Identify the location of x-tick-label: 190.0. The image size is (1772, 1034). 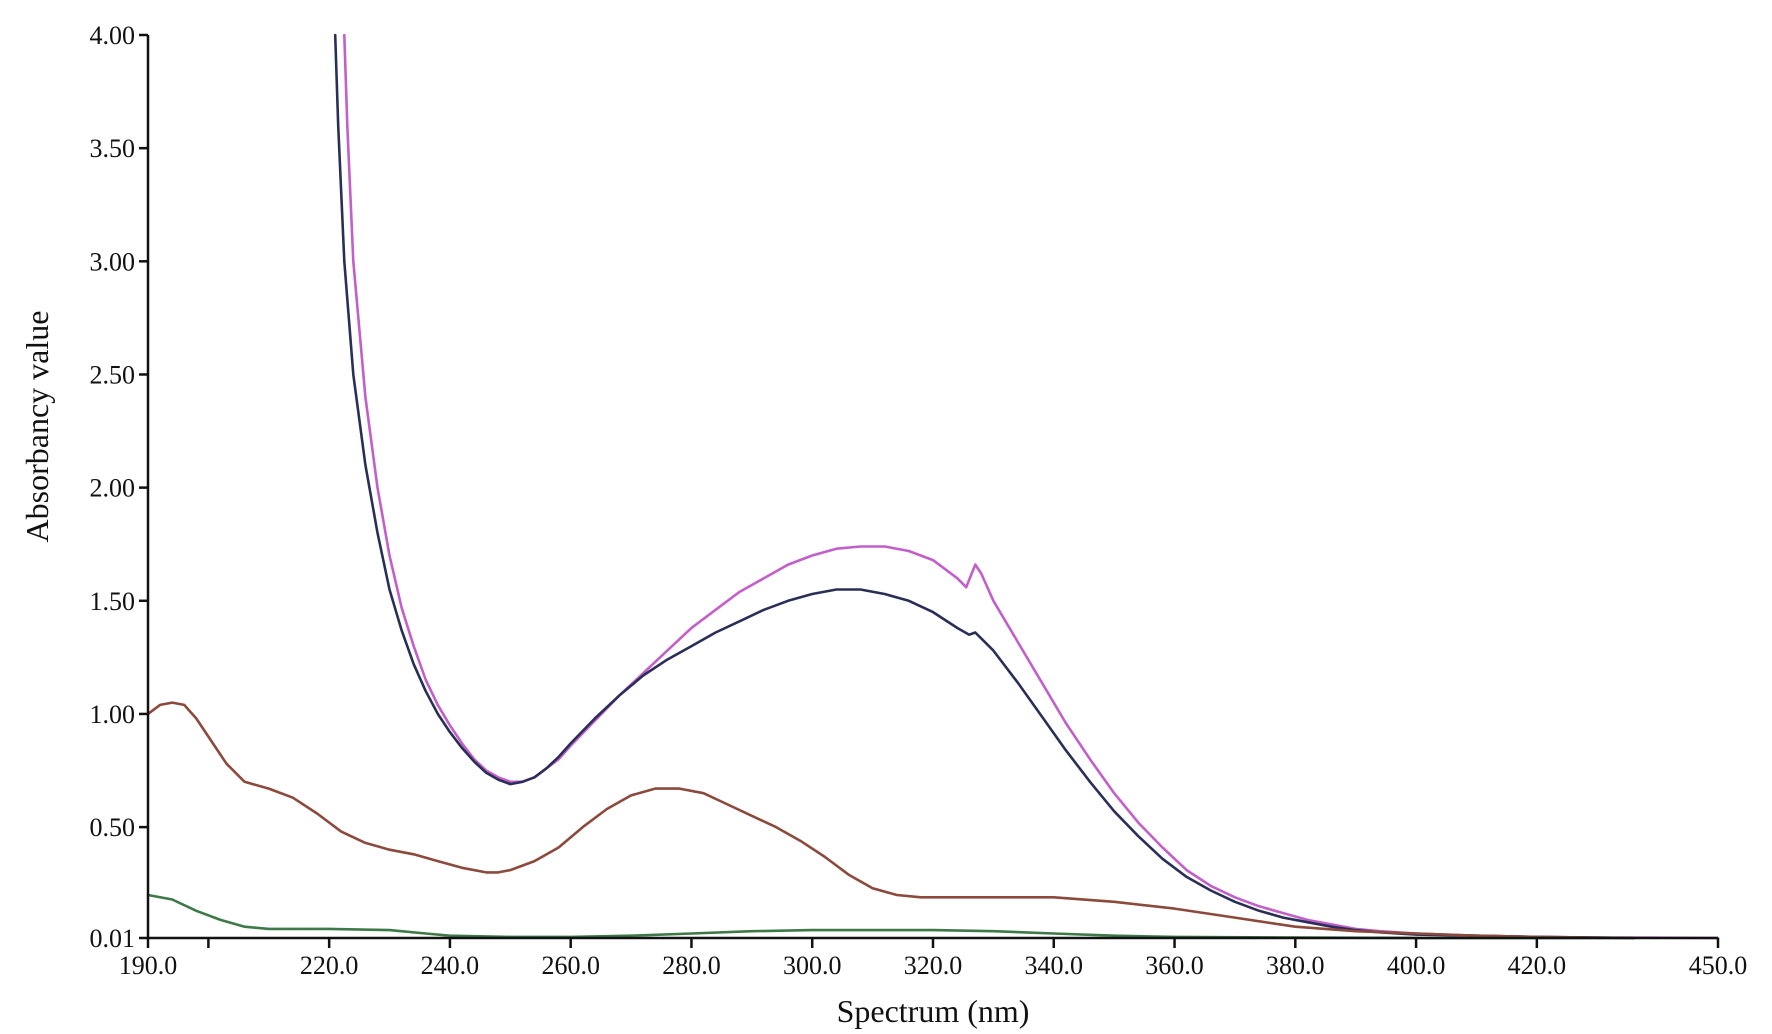
(148, 965).